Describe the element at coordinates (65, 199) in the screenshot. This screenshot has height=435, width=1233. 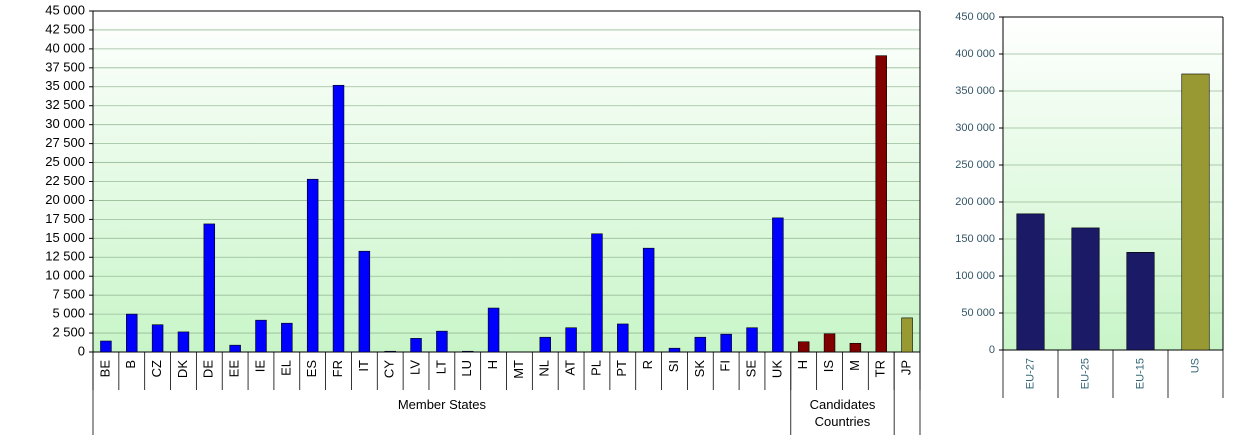
I see `y-tick-label: 20 000` at that location.